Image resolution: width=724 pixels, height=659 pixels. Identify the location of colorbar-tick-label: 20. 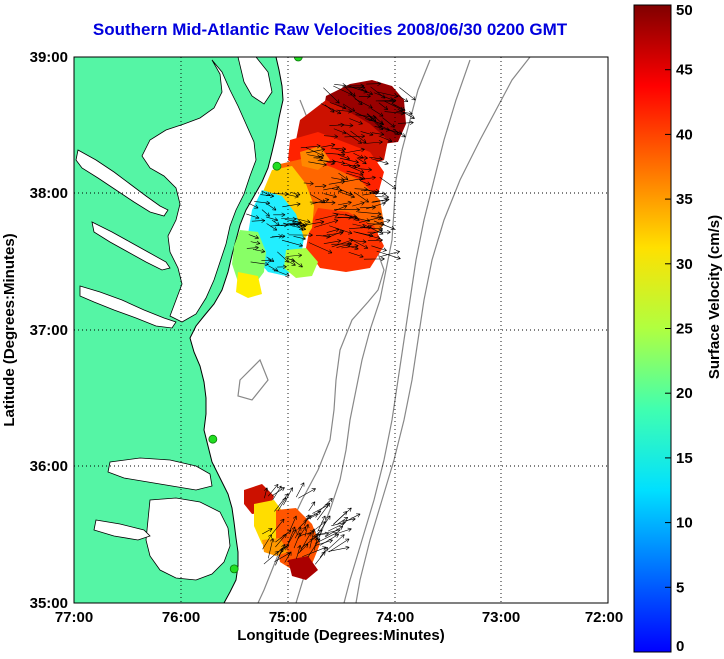
(684, 393).